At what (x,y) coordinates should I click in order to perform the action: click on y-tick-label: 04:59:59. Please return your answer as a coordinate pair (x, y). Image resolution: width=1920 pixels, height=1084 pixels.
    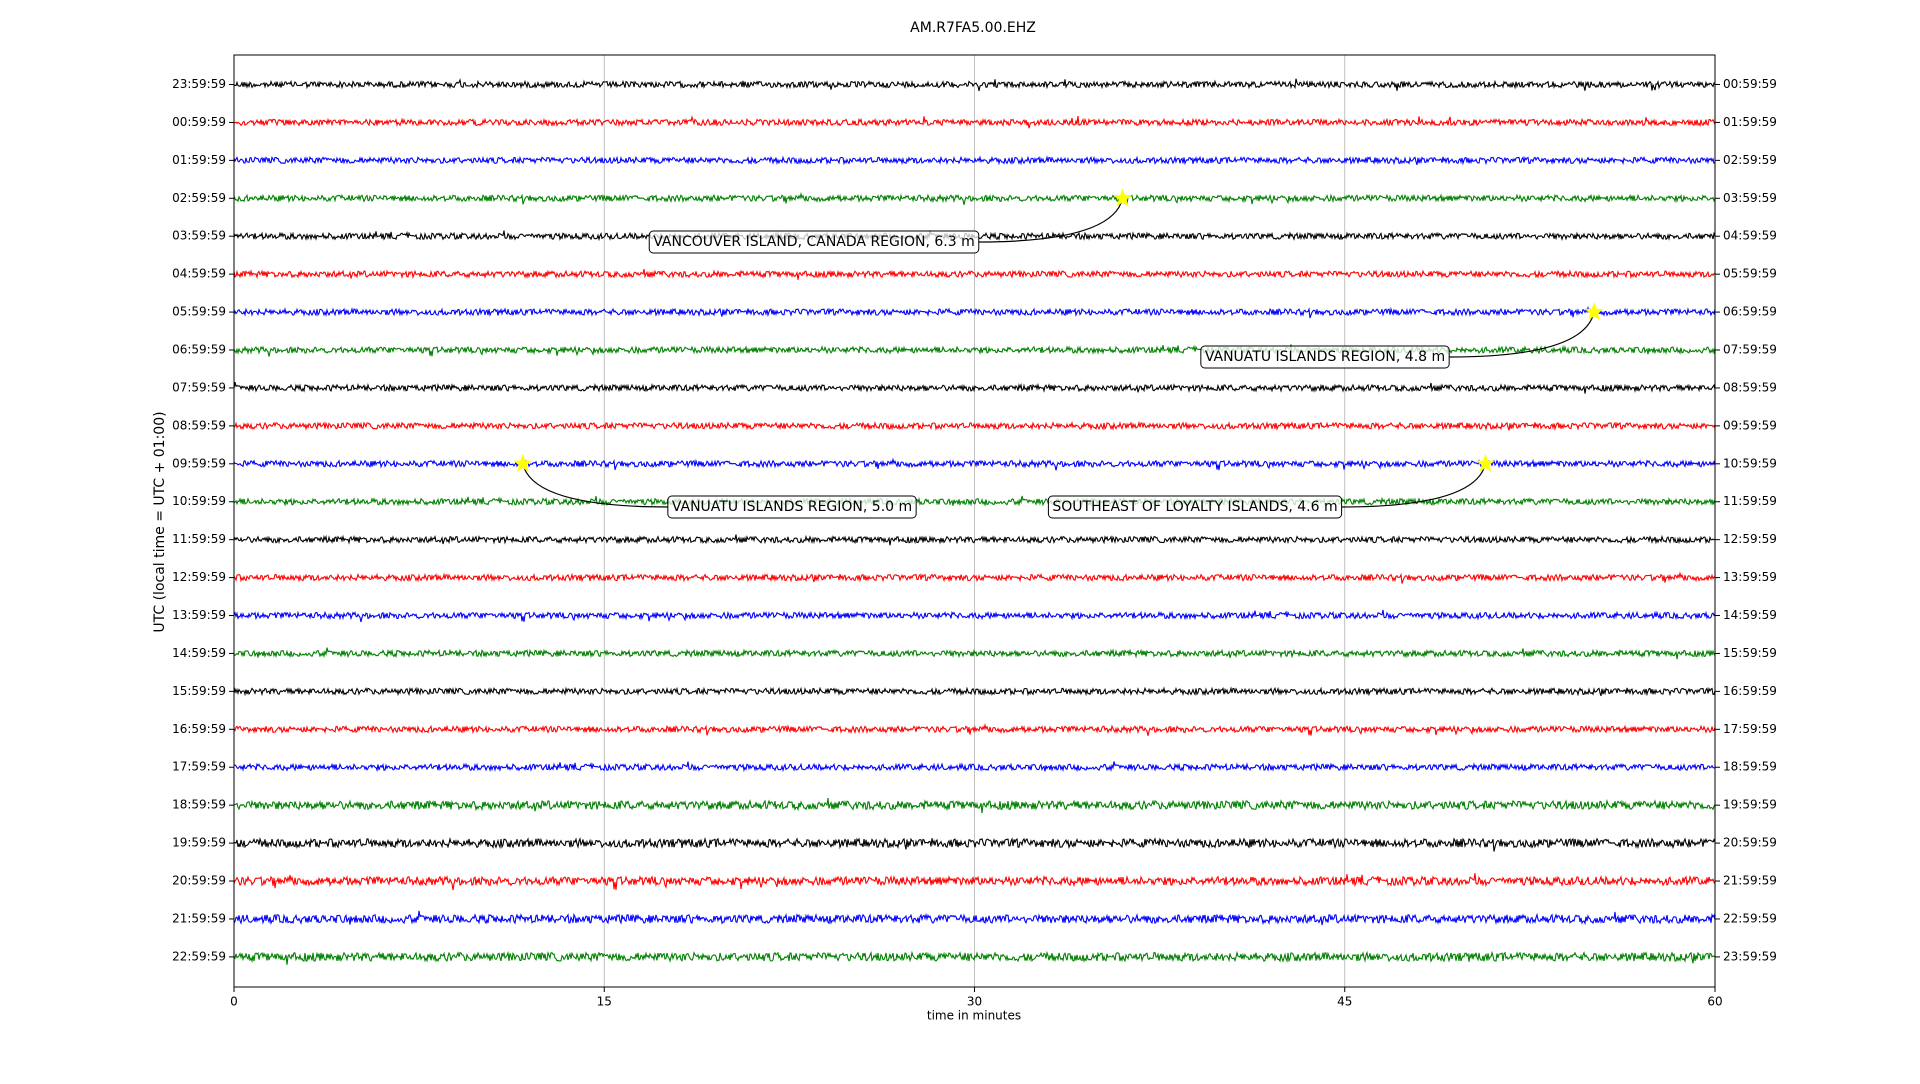
    Looking at the image, I should click on (199, 274).